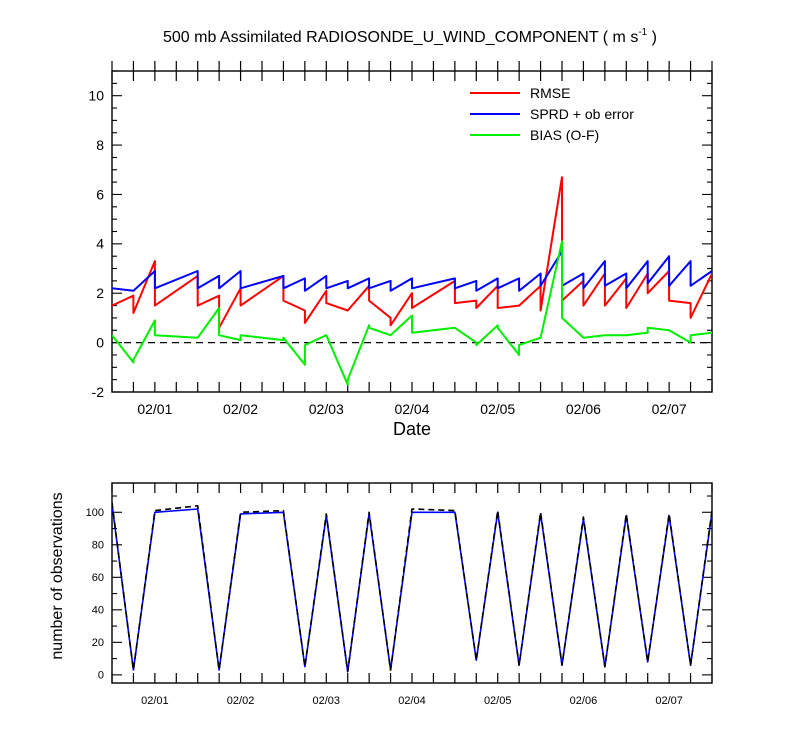 This screenshot has width=800, height=750. I want to click on legend-label: RMSE, so click(550, 93).